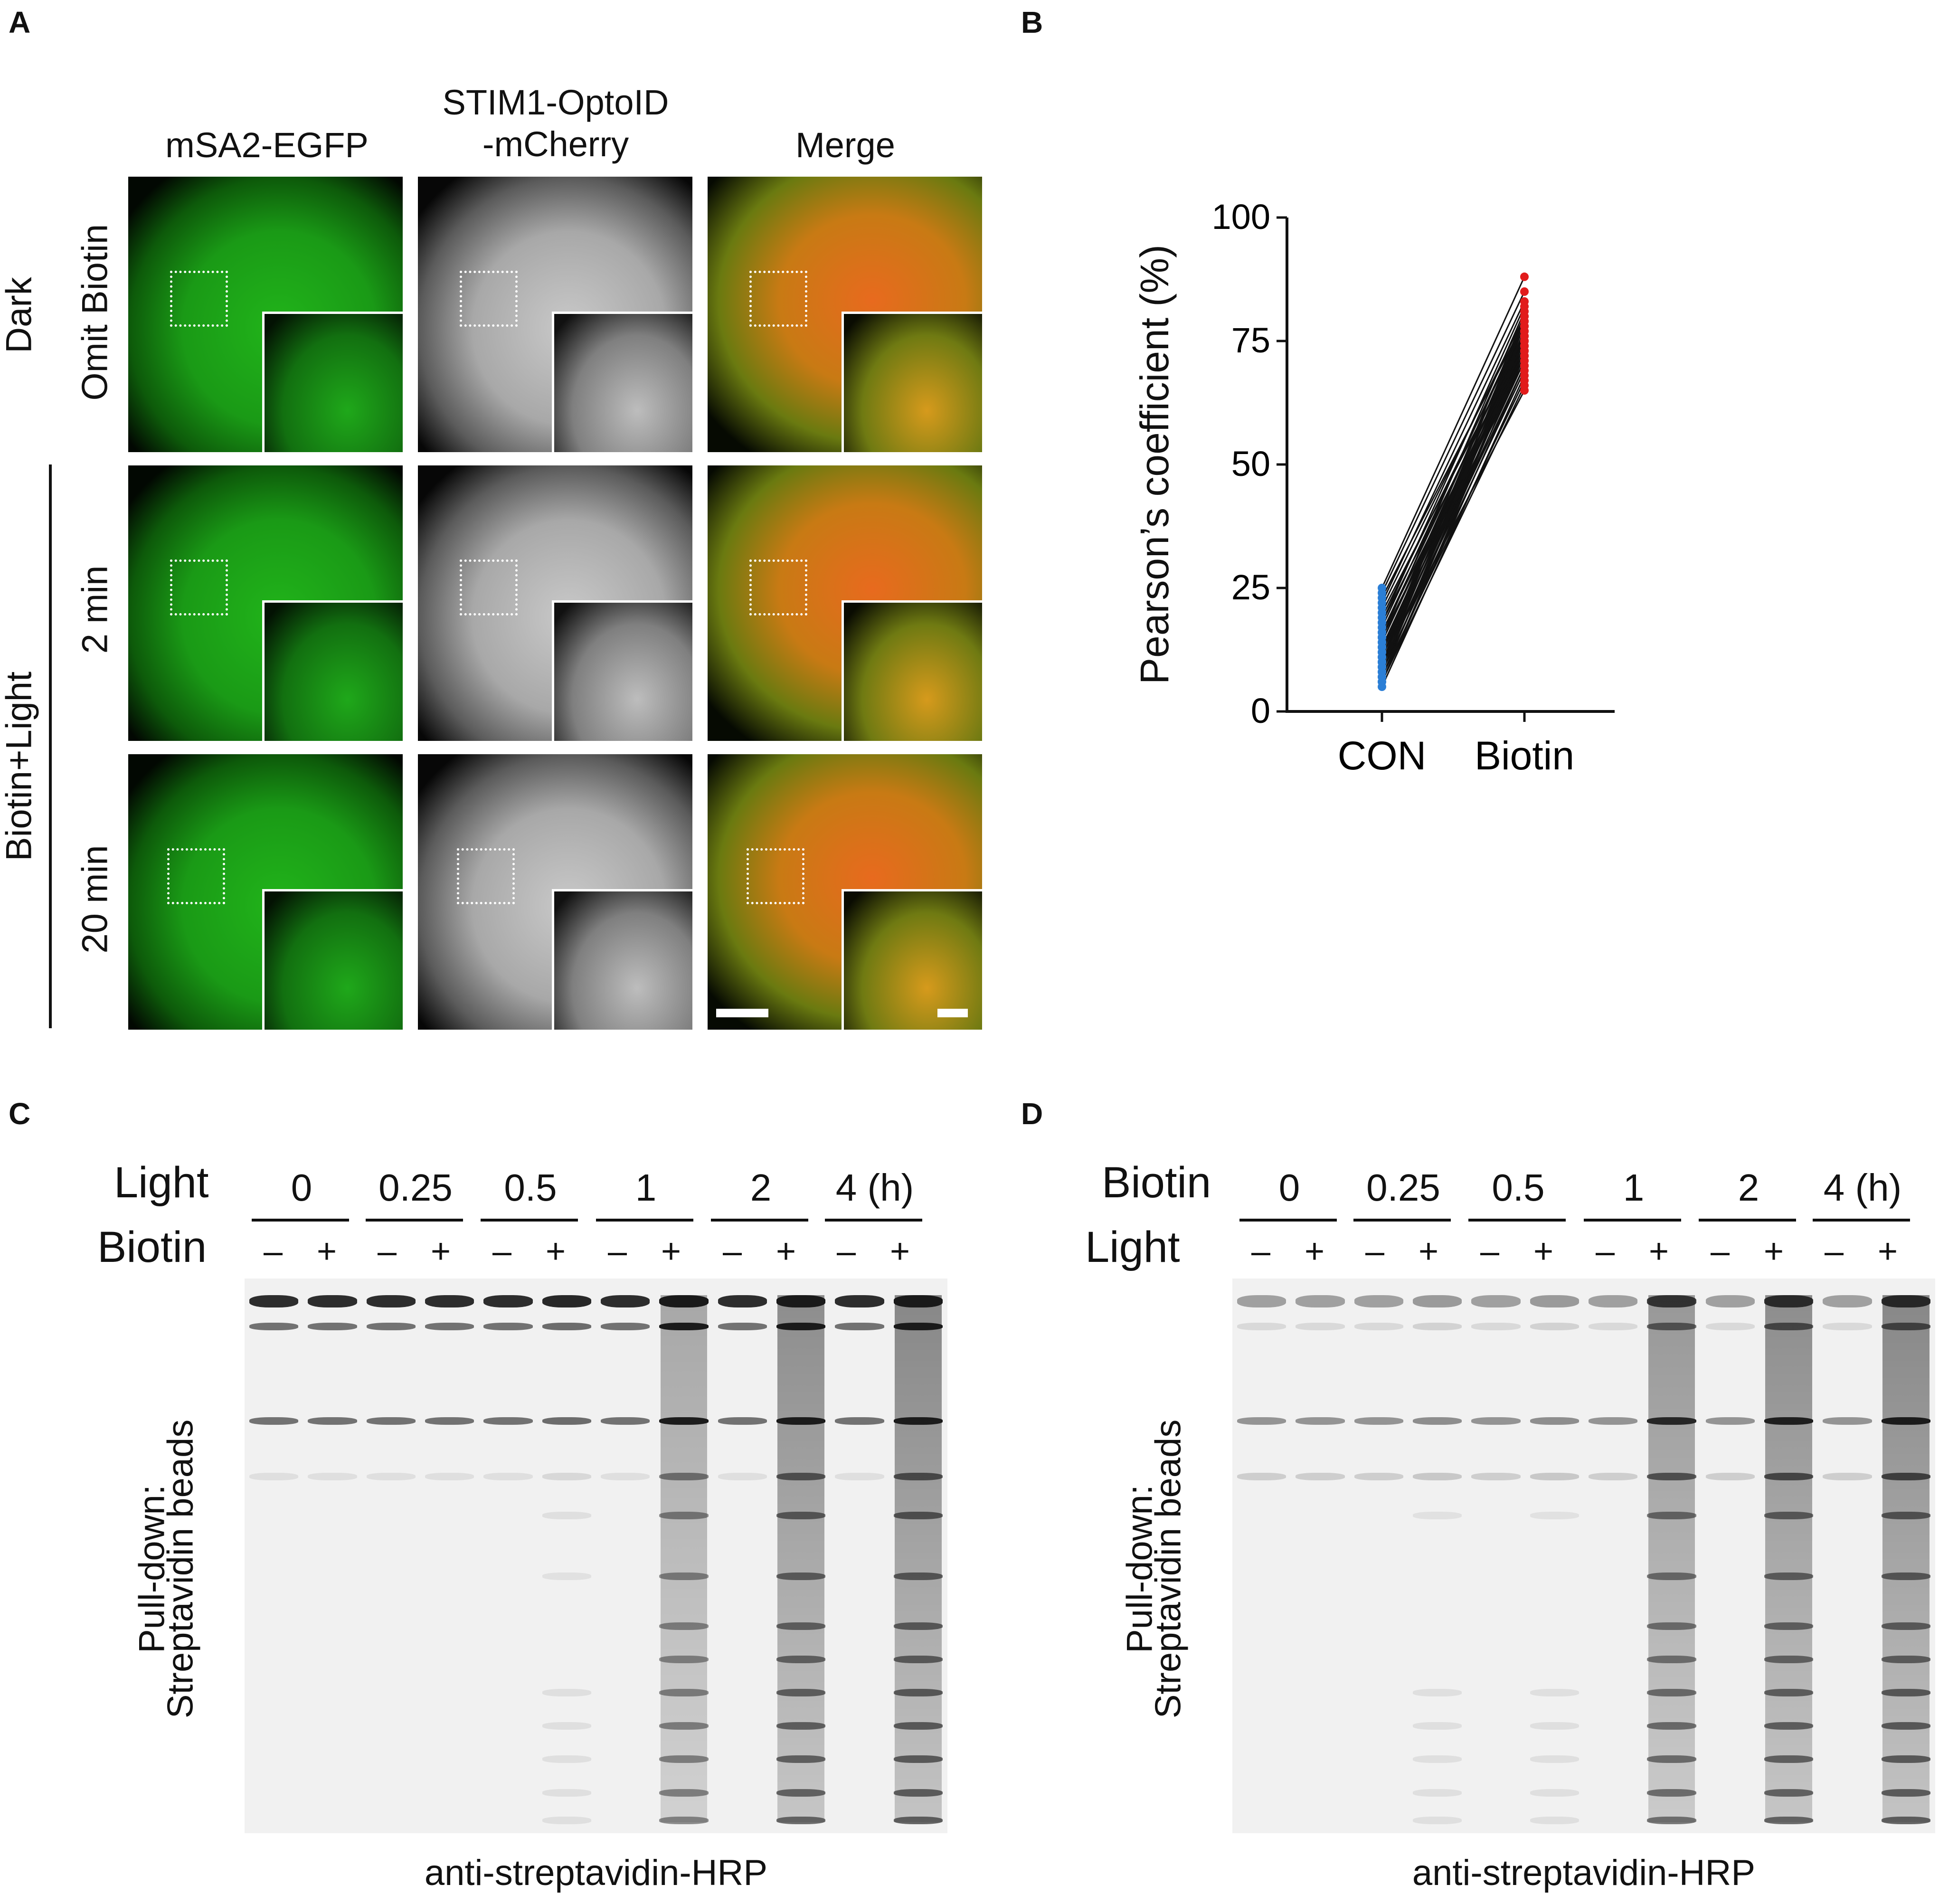 The width and height of the screenshot is (1939, 1904). I want to click on panel-d-row2-label: Light, so click(1132, 1247).